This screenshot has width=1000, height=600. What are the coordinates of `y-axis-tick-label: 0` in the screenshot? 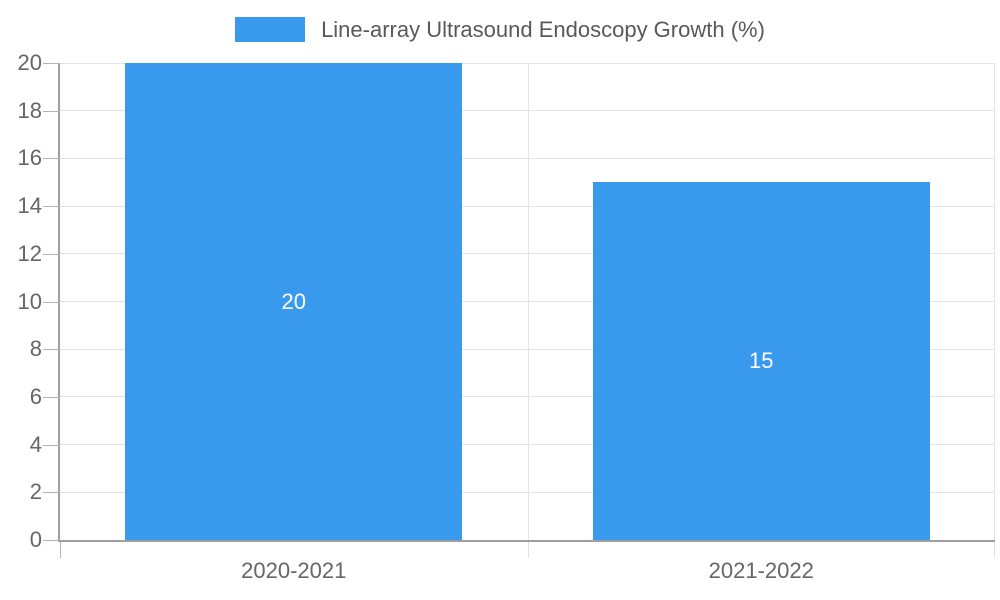 It's located at (35, 539).